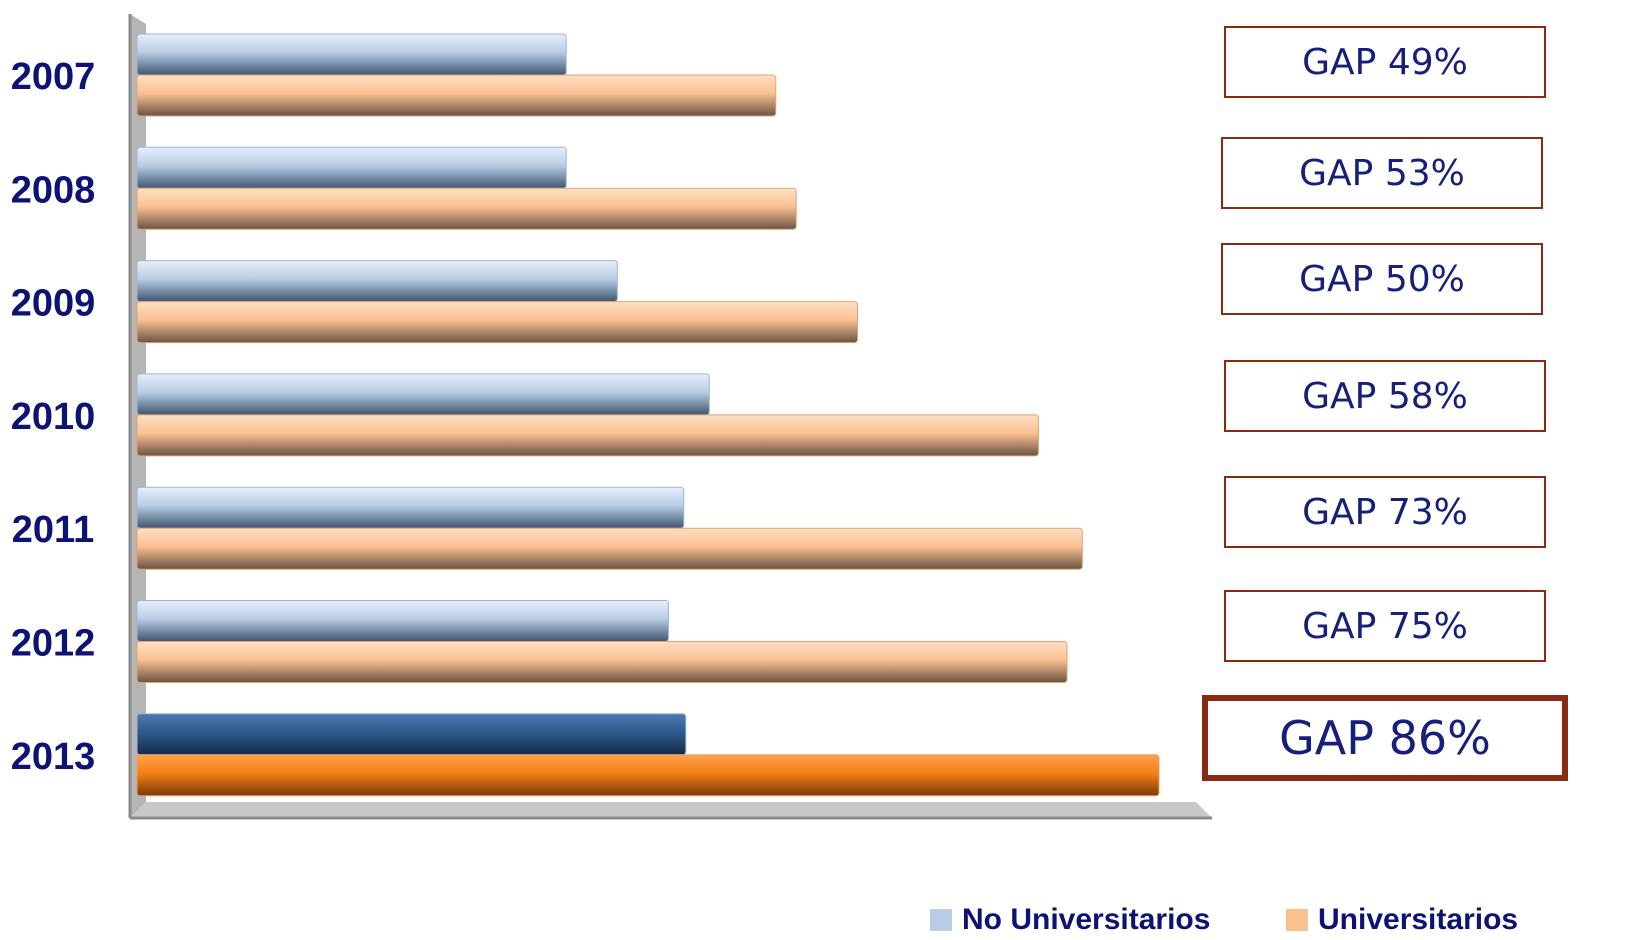  I want to click on bar-no-universitarios-2013, so click(411, 734).